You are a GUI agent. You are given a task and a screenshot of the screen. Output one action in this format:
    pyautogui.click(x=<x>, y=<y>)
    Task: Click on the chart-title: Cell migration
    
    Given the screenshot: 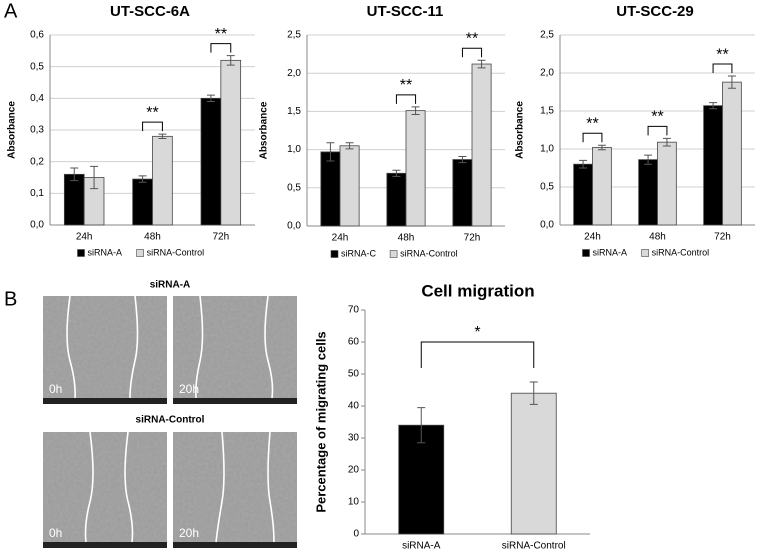 What is the action you would take?
    pyautogui.click(x=477, y=290)
    